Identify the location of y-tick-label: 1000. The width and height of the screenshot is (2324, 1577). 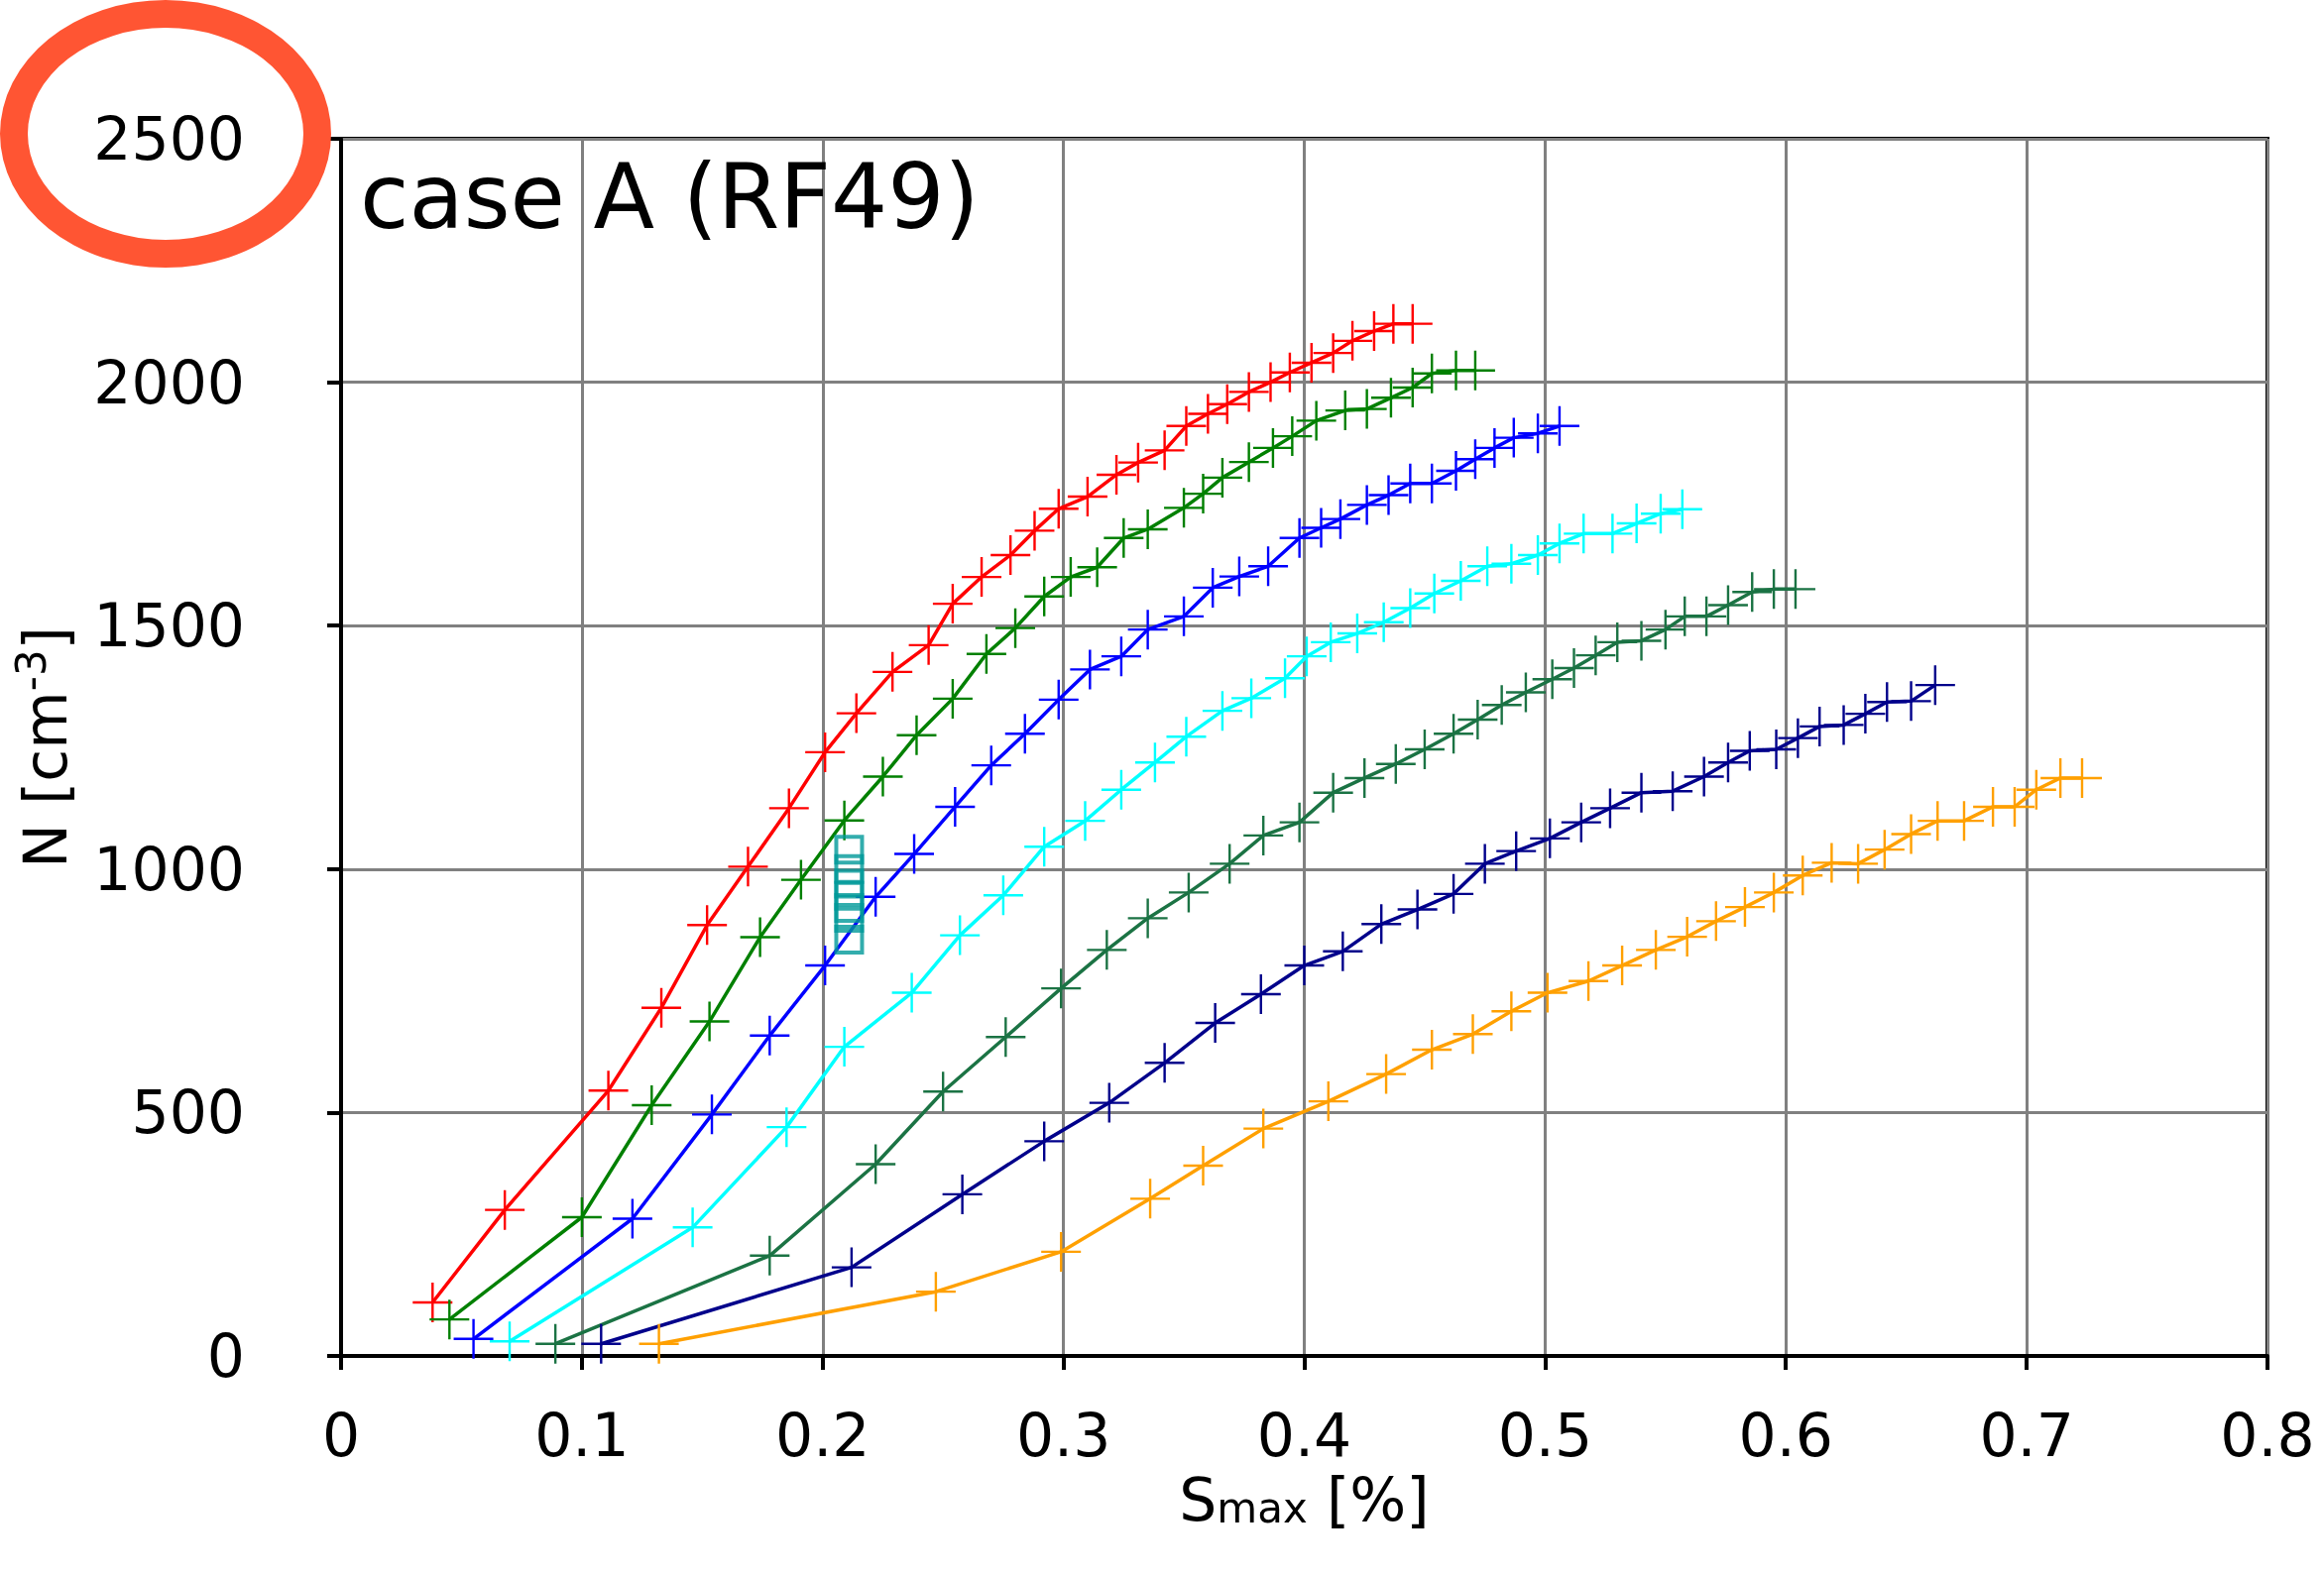
(169, 869).